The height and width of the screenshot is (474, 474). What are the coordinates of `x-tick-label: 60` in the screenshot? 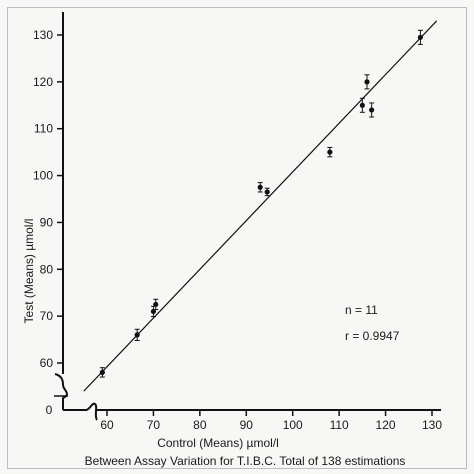 It's located at (107, 425).